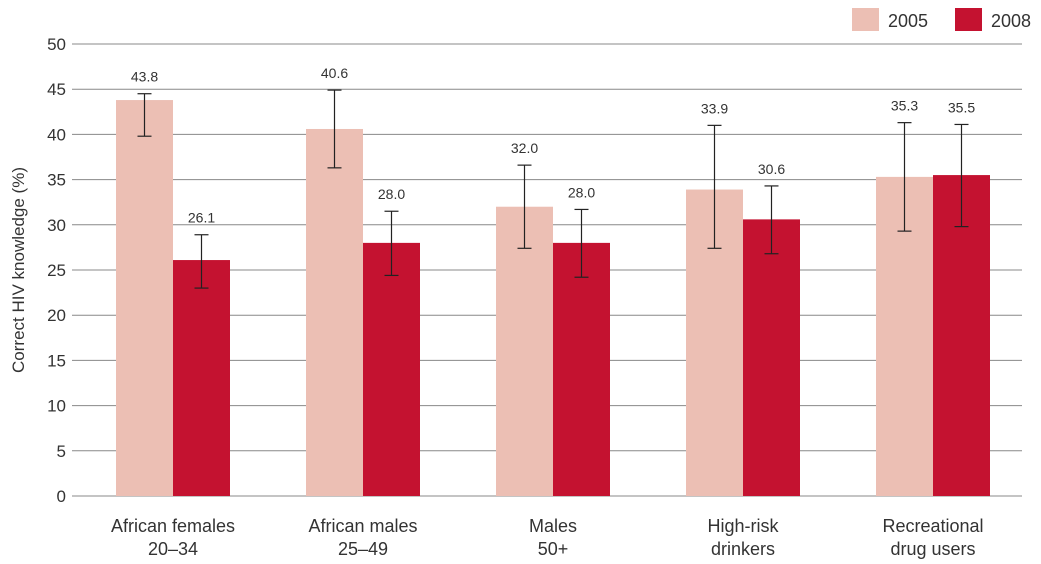 The width and height of the screenshot is (1041, 564). Describe the element at coordinates (173, 537) in the screenshot. I see `category-label-1: African females 20–34` at that location.